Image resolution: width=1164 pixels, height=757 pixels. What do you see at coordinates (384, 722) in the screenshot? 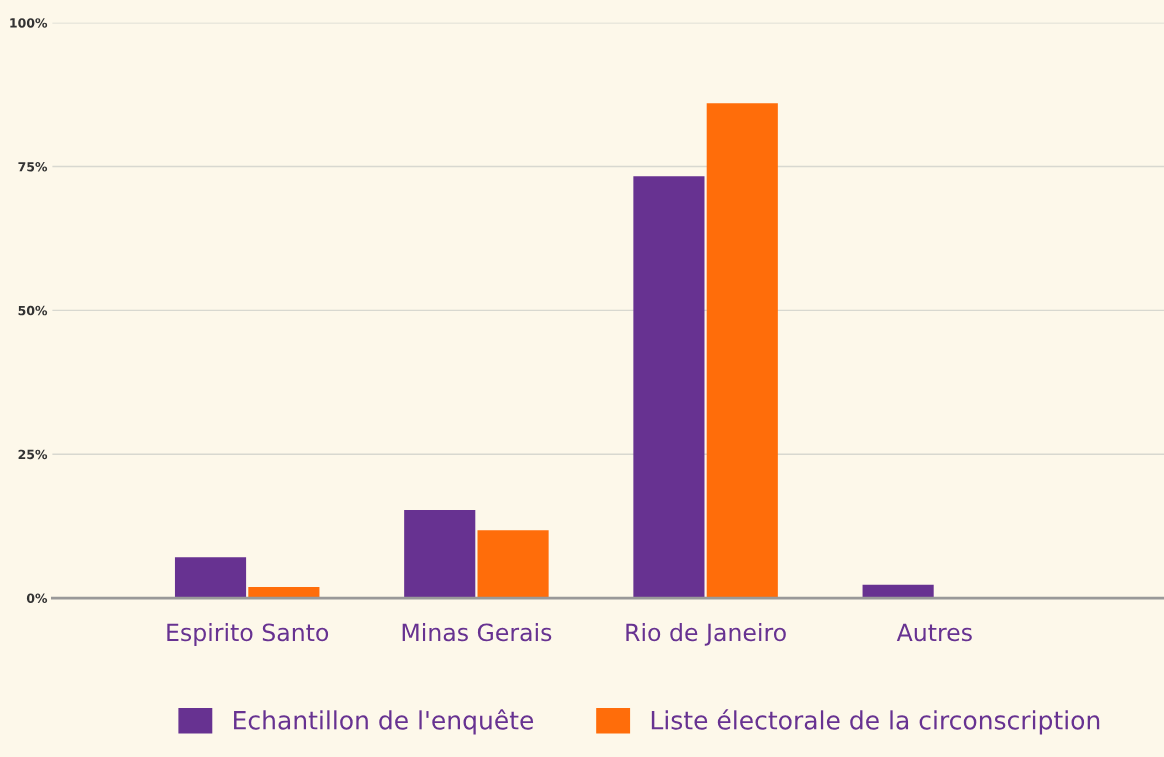
I see `legend-label: Echantillon de l'enquête` at bounding box center [384, 722].